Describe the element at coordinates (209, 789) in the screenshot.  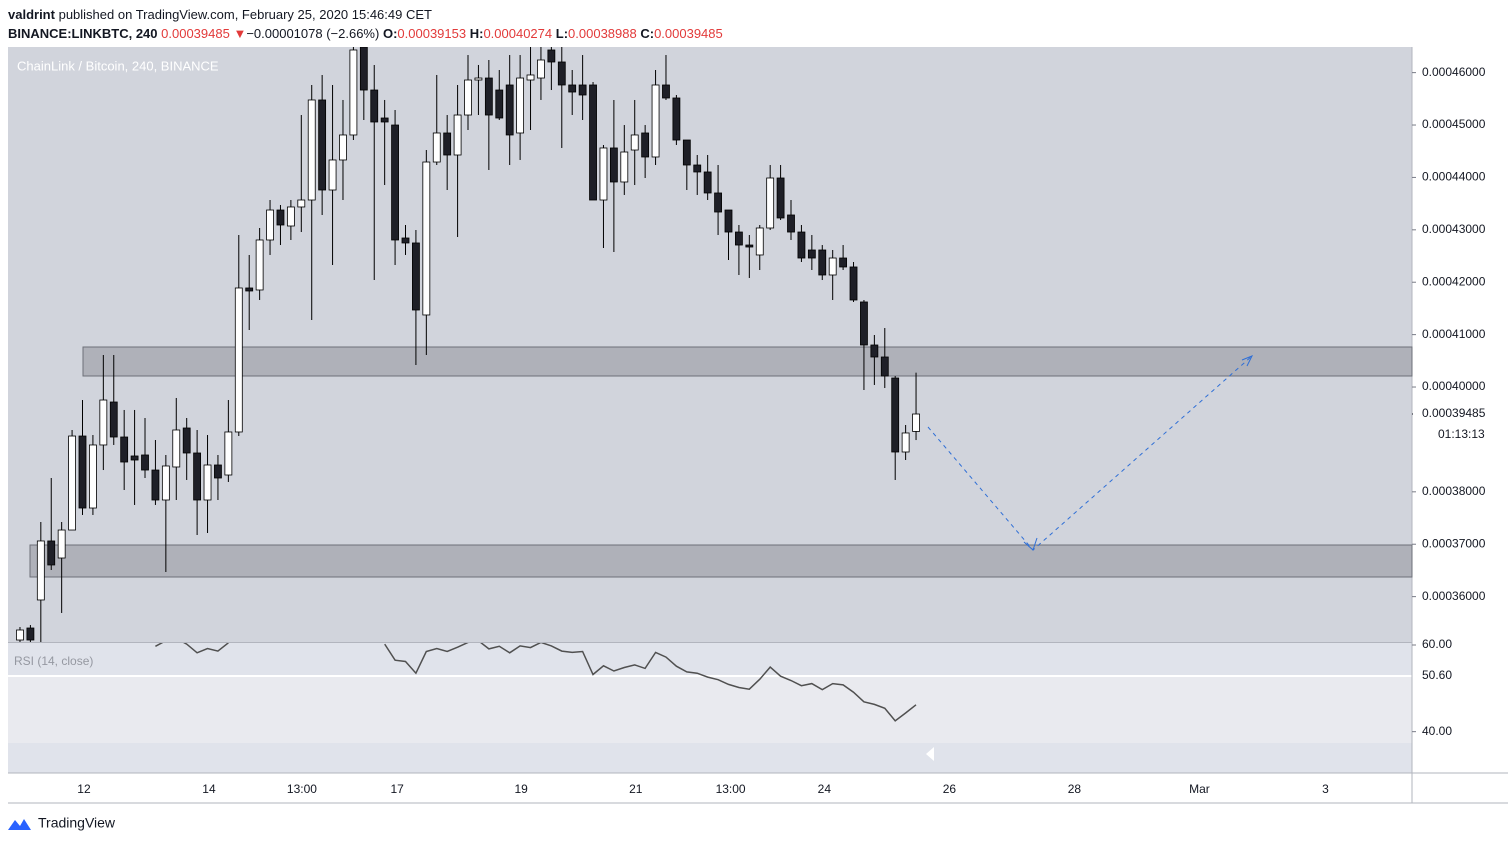
I see `x-tick-label: 14` at that location.